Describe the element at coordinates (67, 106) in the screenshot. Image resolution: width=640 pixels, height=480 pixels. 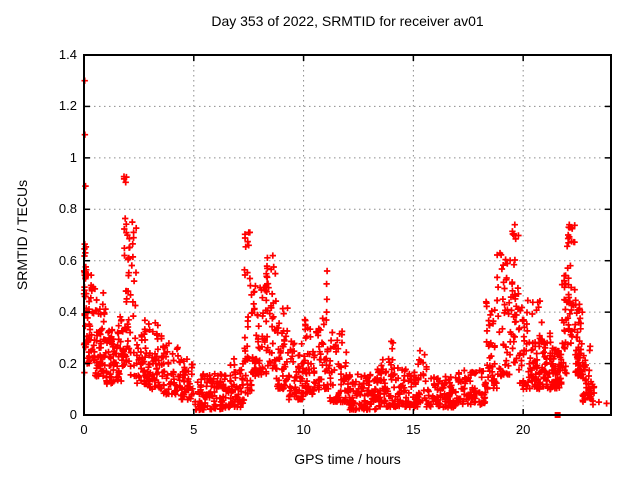
I see `y-tick-label: 1.2` at that location.